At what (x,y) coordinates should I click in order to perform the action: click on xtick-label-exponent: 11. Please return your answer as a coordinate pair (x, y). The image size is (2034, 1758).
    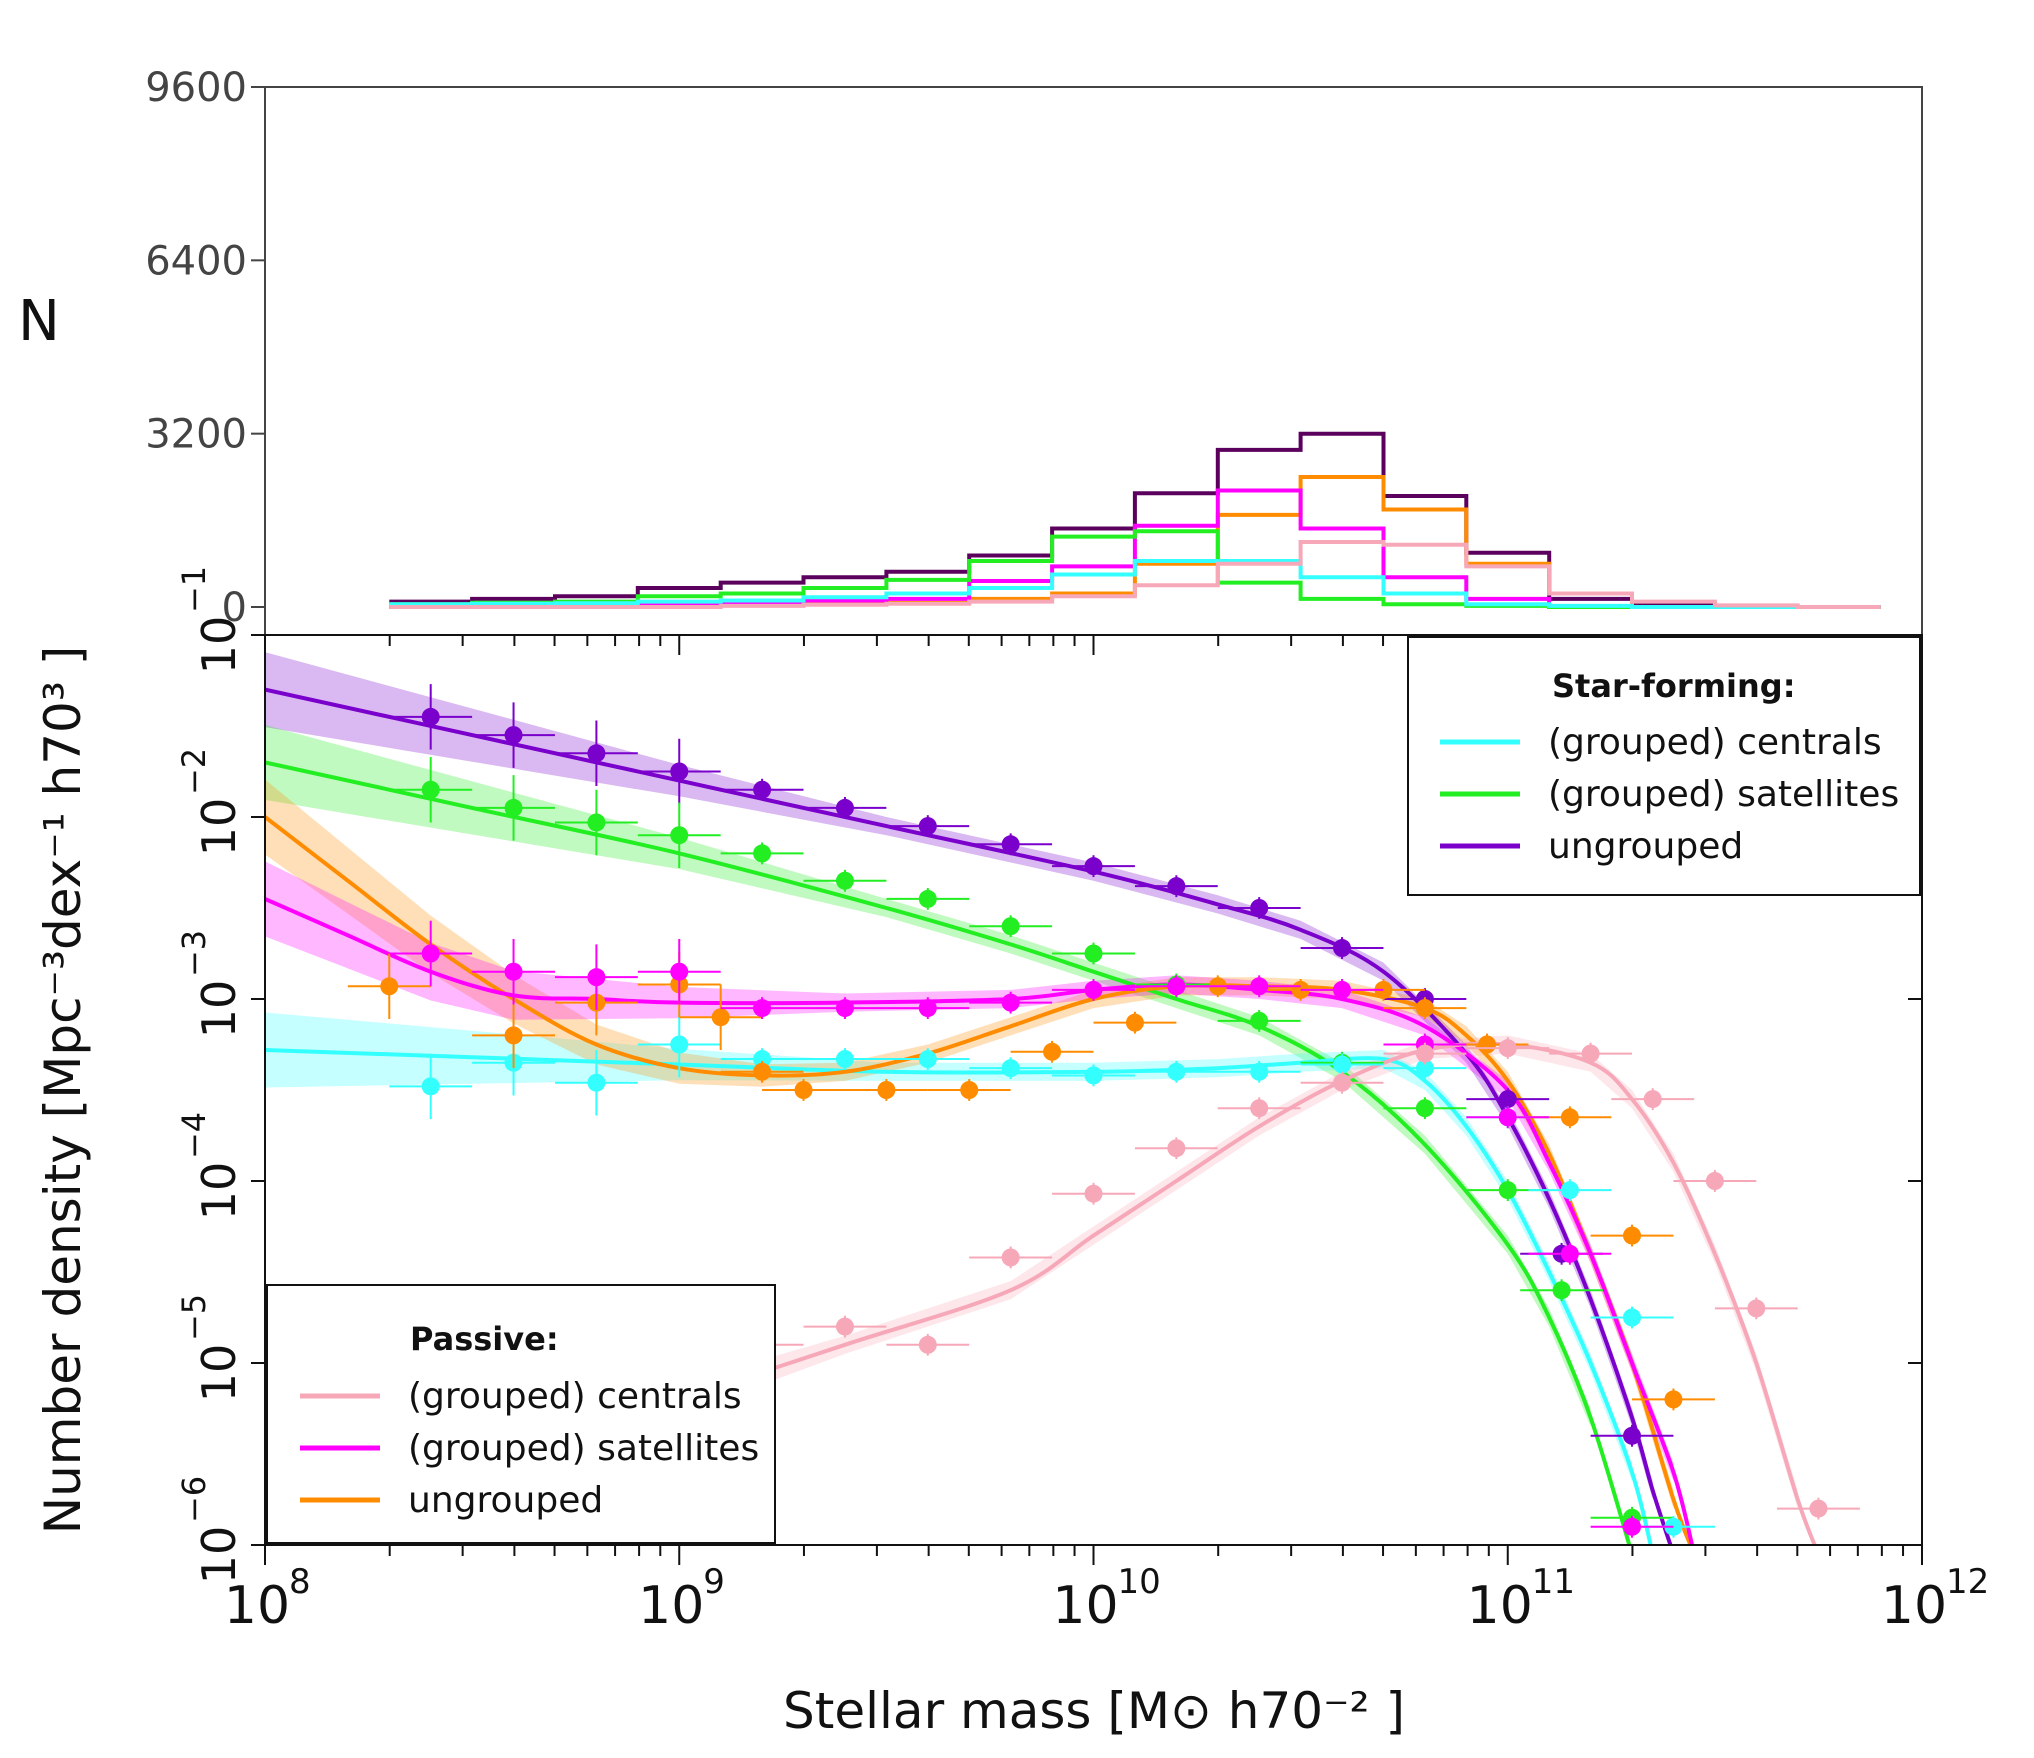
    Looking at the image, I should click on (1553, 1582).